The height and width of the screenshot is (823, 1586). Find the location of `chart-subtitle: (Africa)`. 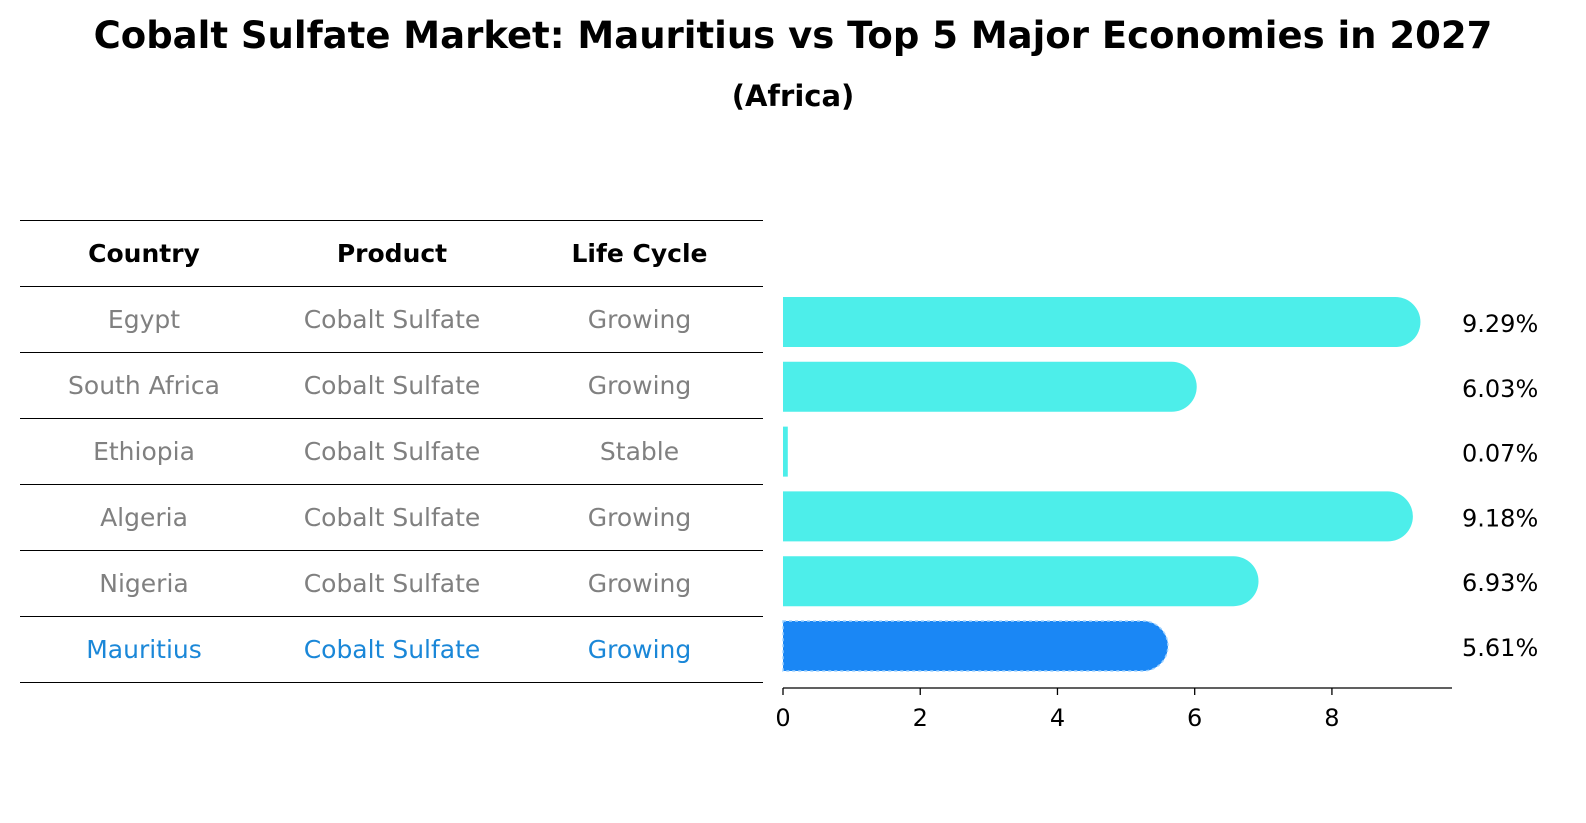

chart-subtitle: (Africa) is located at coordinates (793, 96).